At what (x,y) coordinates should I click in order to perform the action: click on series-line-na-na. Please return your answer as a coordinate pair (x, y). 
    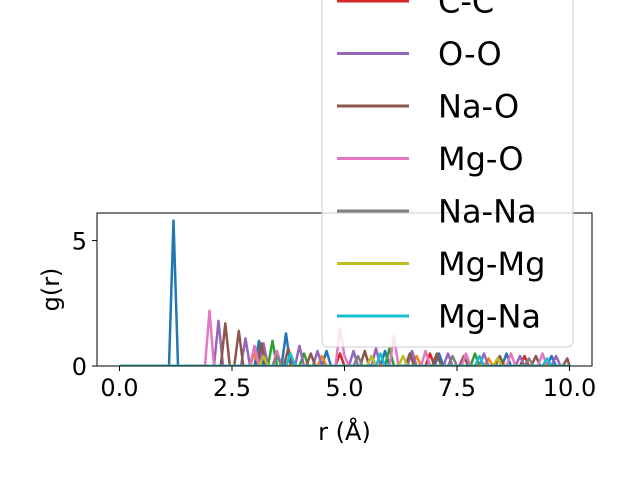
    Looking at the image, I should click on (344, 360).